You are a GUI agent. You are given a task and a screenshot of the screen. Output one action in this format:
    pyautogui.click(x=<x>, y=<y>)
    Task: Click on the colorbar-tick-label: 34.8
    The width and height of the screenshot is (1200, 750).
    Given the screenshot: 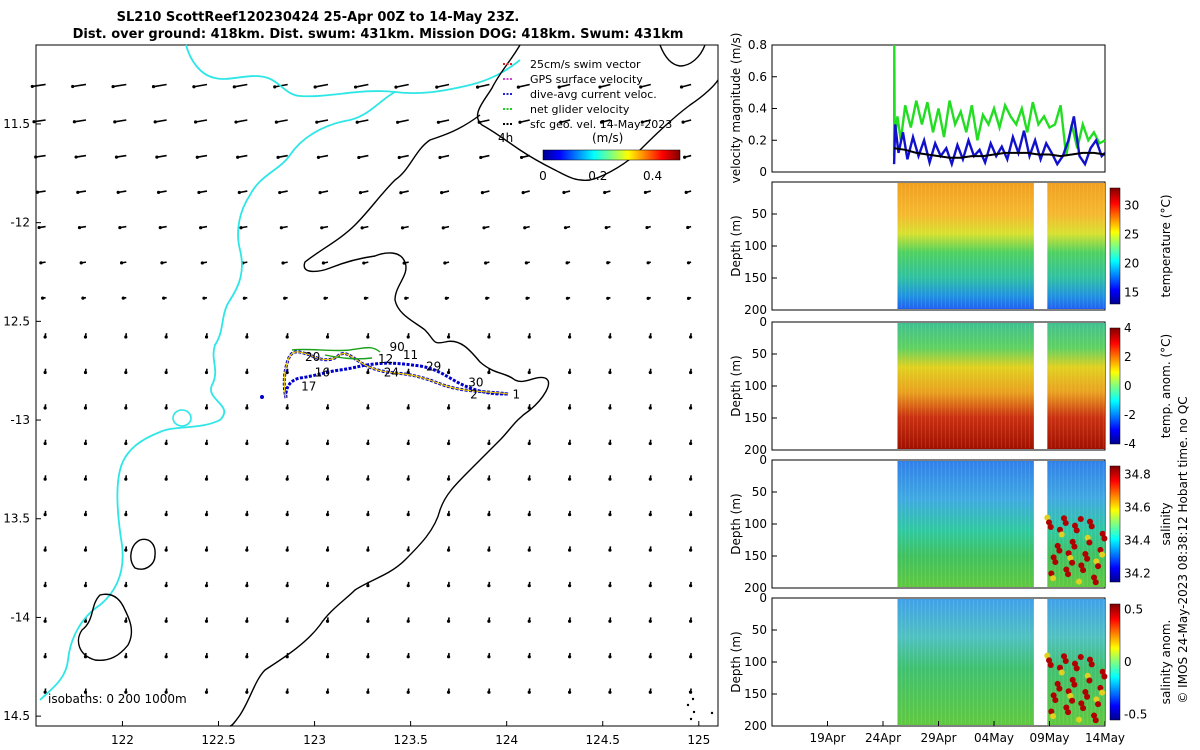 What is the action you would take?
    pyautogui.click(x=1137, y=474)
    